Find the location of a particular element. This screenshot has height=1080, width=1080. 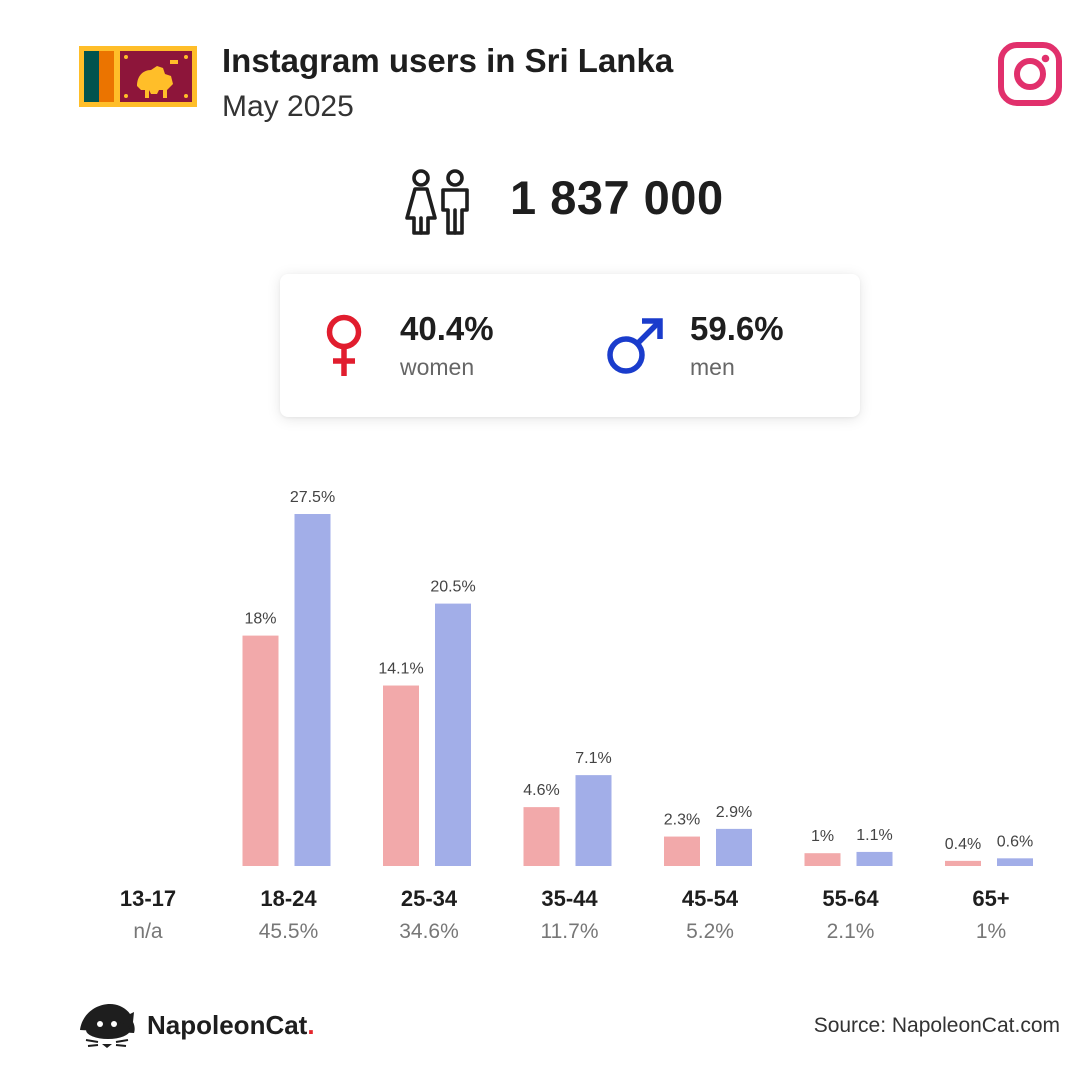

people-icon is located at coordinates (437, 202).